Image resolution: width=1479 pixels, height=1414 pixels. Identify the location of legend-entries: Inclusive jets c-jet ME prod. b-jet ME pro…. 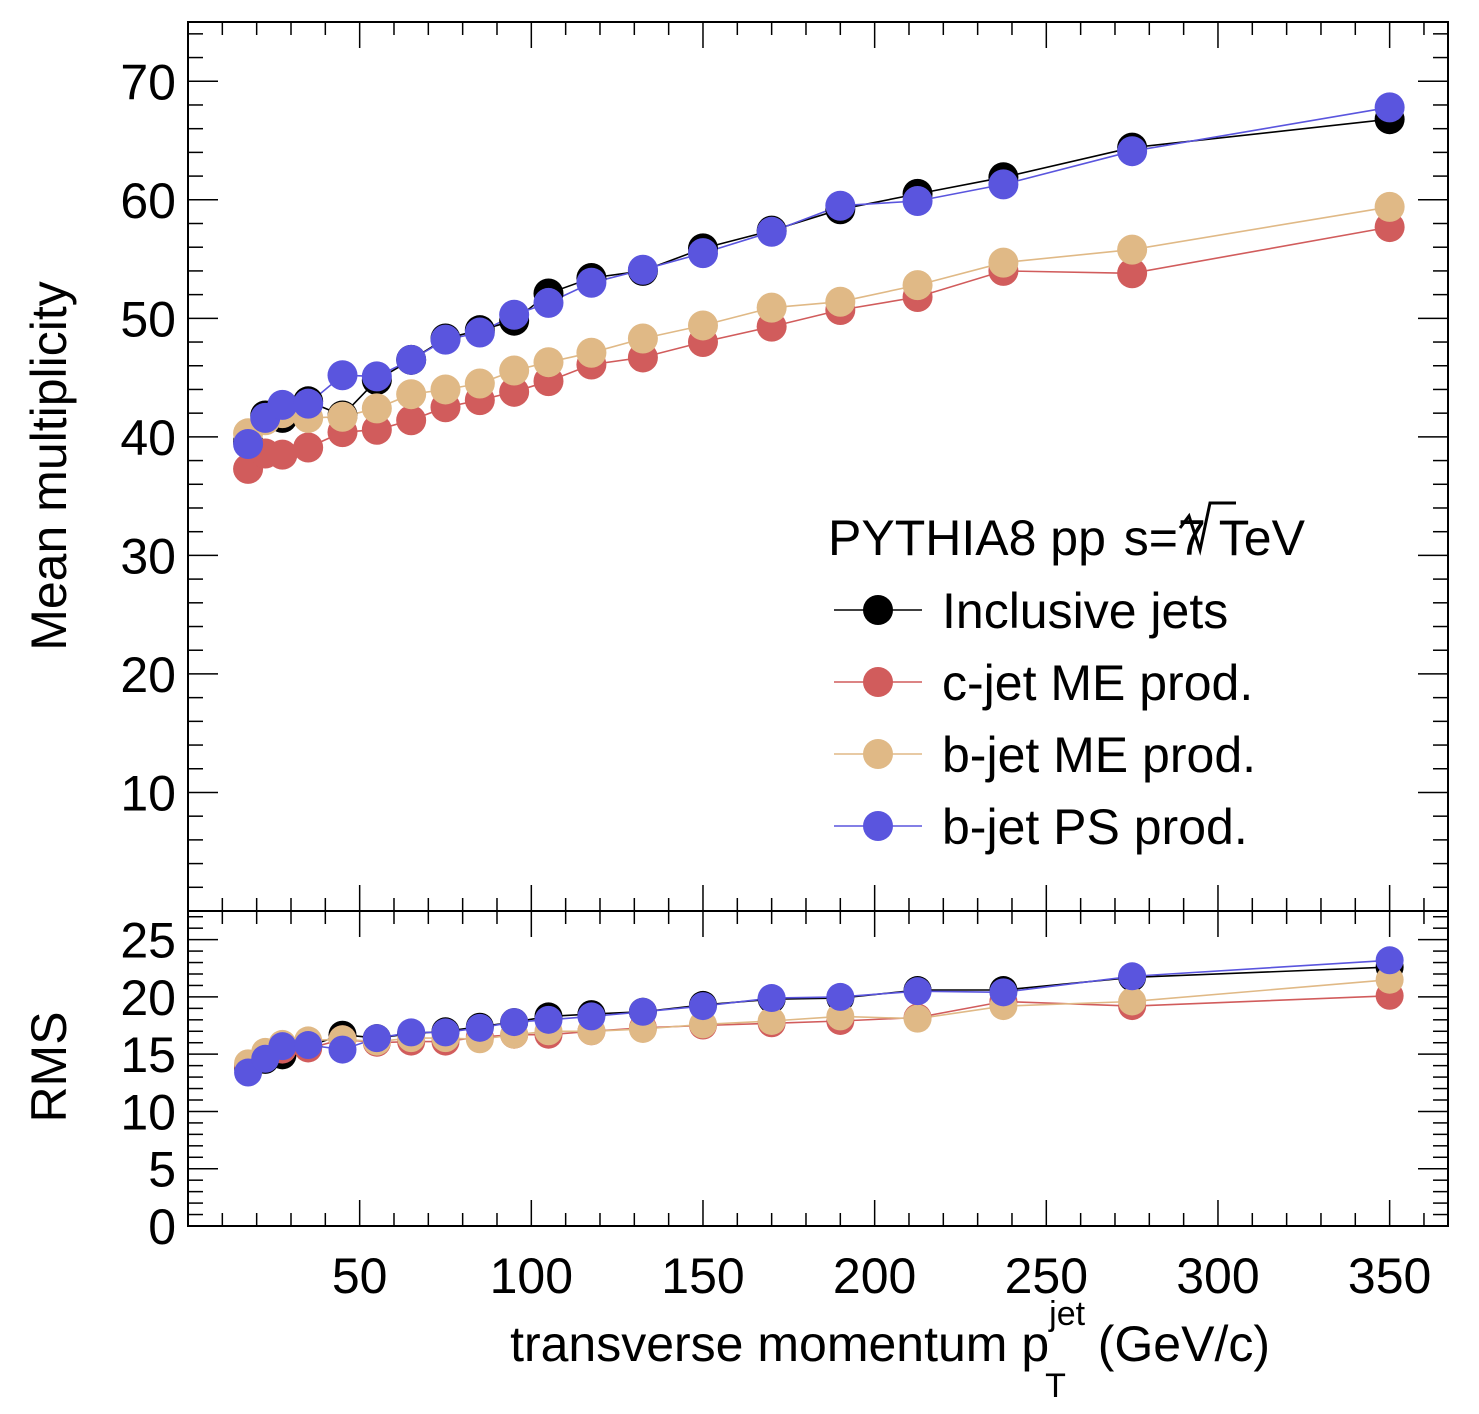
(1045, 719).